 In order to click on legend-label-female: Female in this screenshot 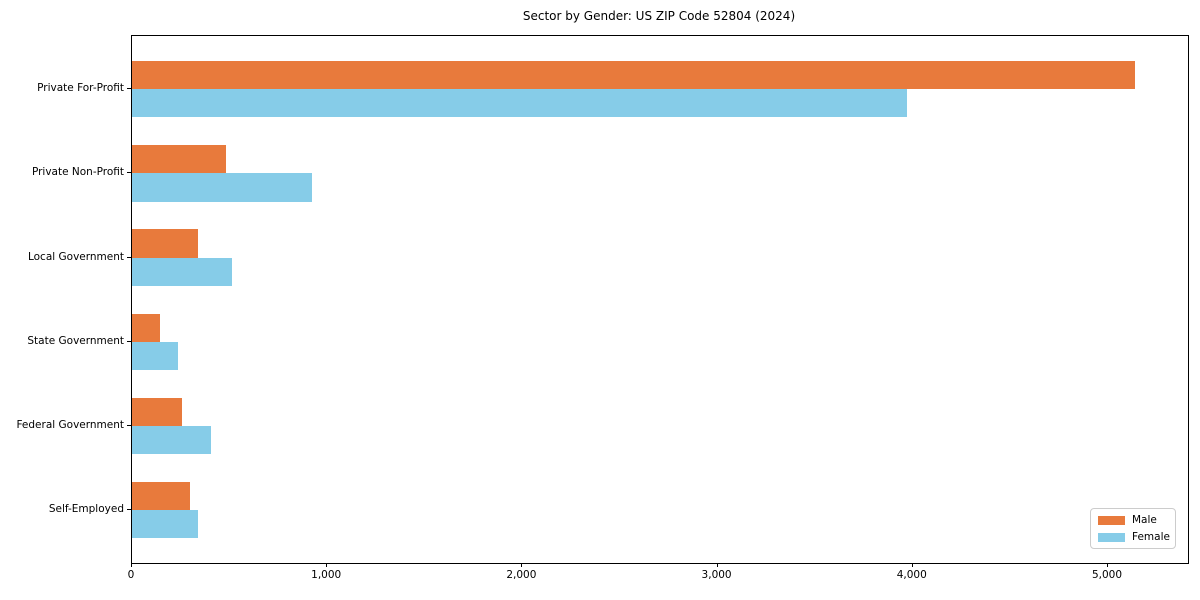, I will do `click(1151, 537)`.